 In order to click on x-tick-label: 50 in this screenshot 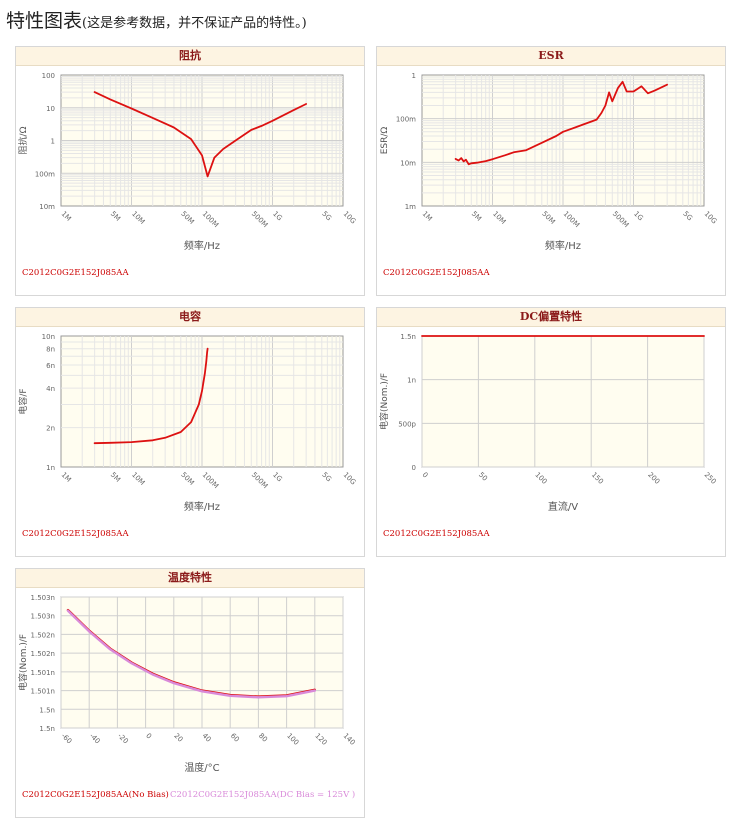, I will do `click(483, 477)`.